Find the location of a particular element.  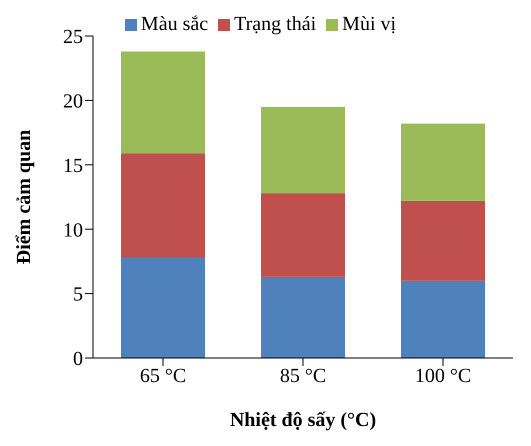

x-tick-label: 65 °C is located at coordinates (163, 376).